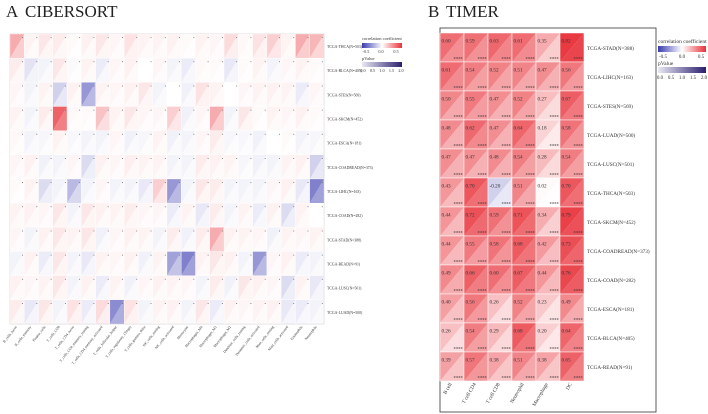  Describe the element at coordinates (345, 47) in the screenshot. I see `panel-a-row-label-0: TCGA-THCA(N=503)` at that location.